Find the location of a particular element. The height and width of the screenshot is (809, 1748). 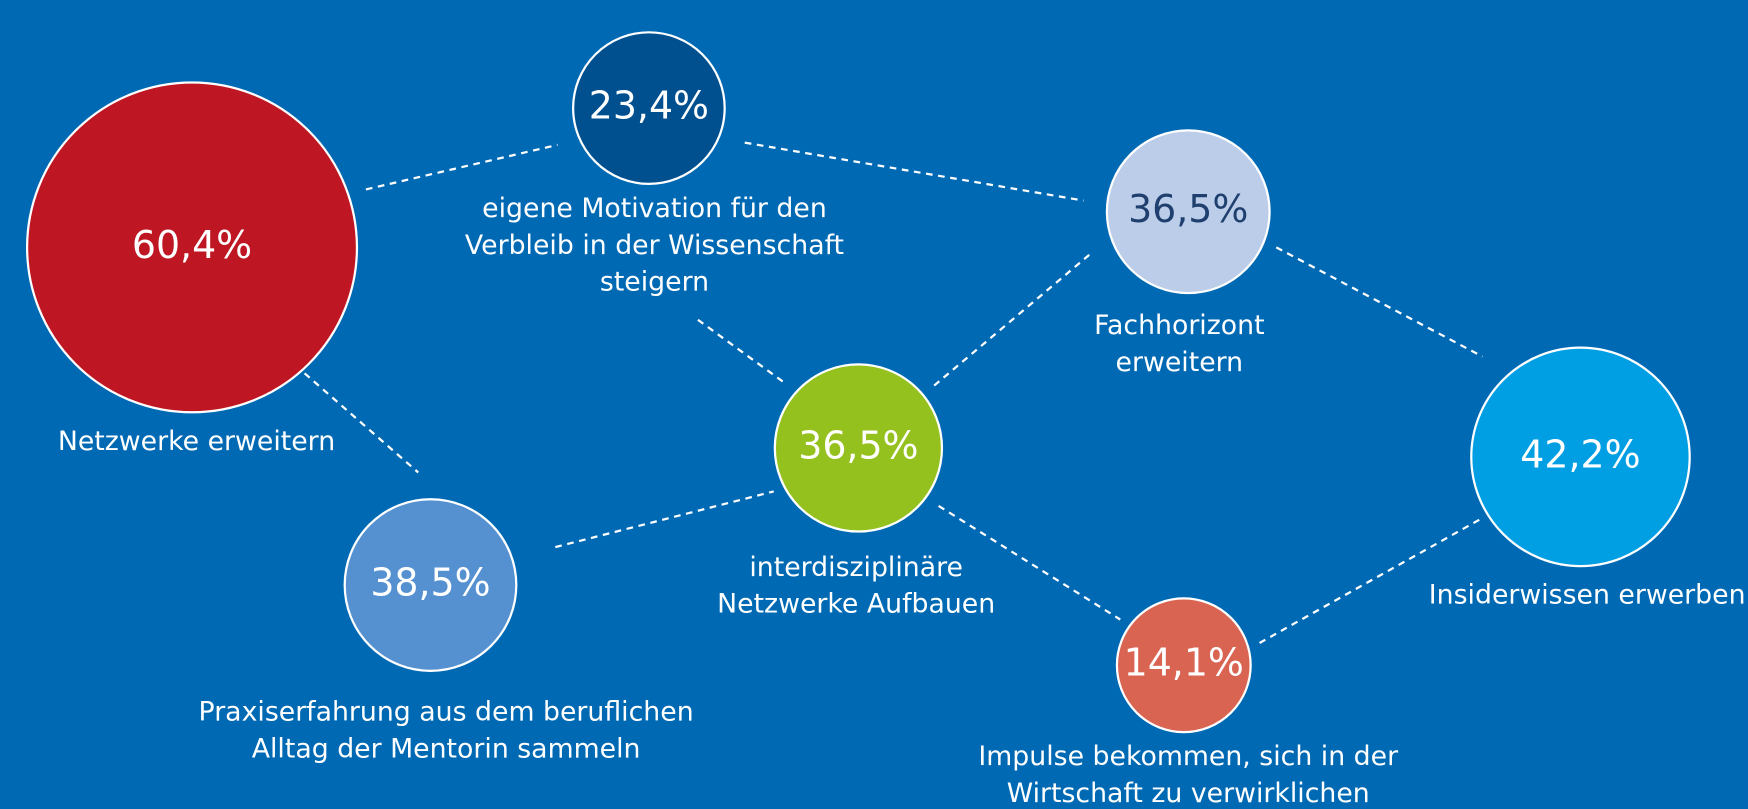

node-label: Netzwerke erweitern is located at coordinates (196, 441).